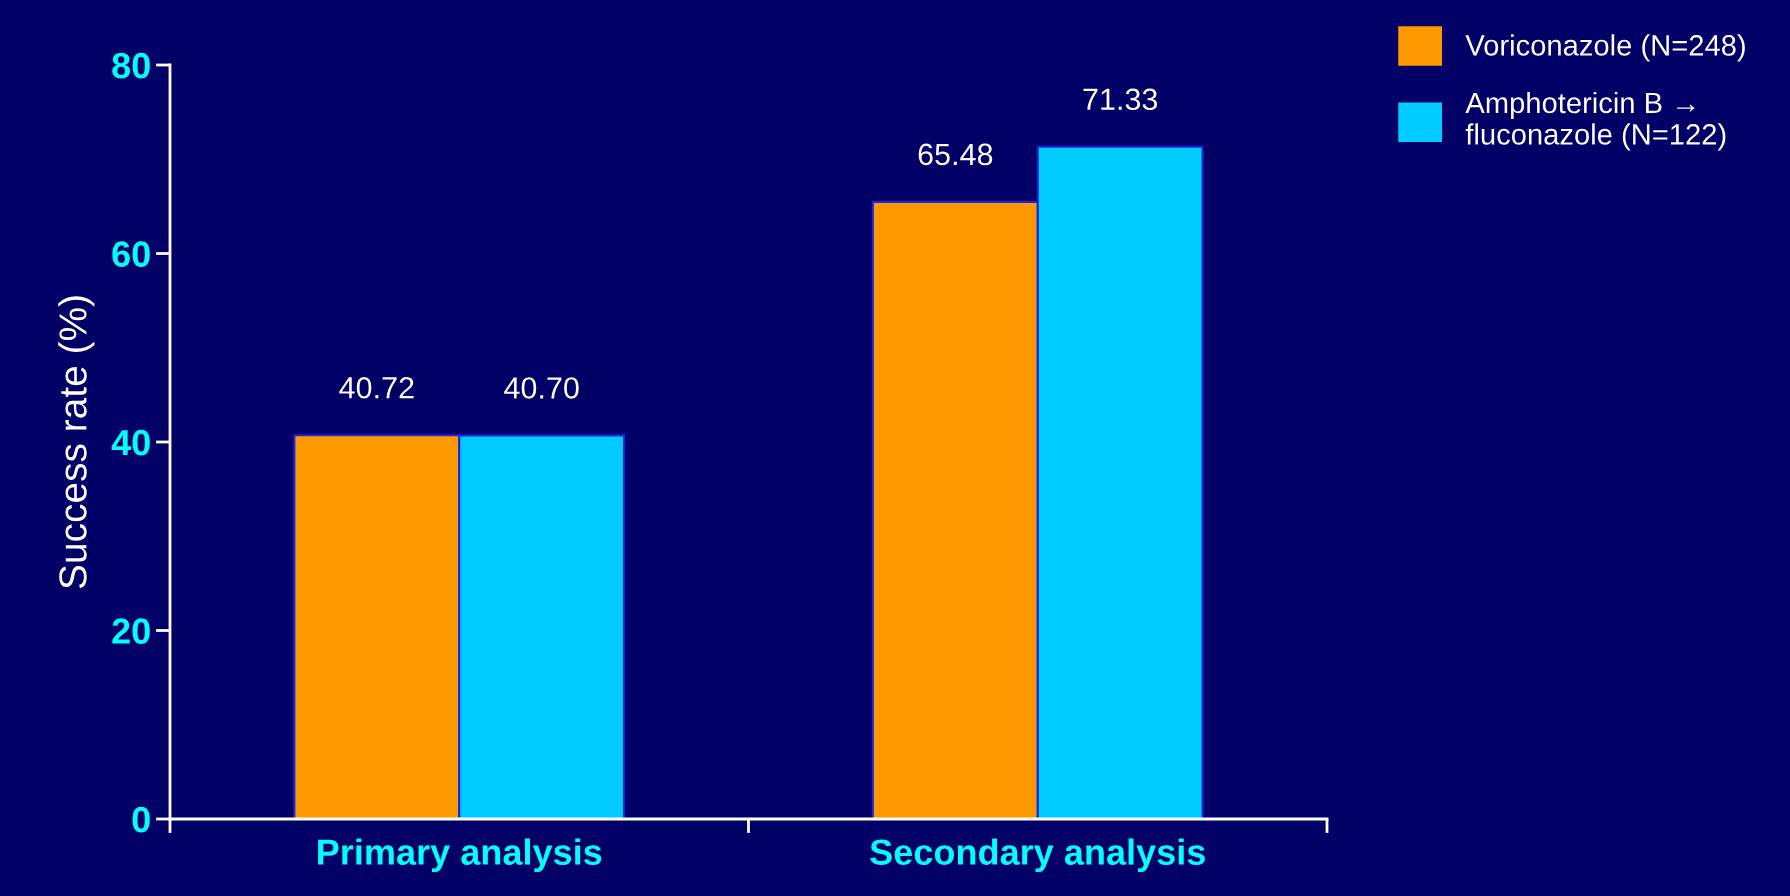 The width and height of the screenshot is (1790, 896). I want to click on y-tick-label: 40, so click(130, 442).